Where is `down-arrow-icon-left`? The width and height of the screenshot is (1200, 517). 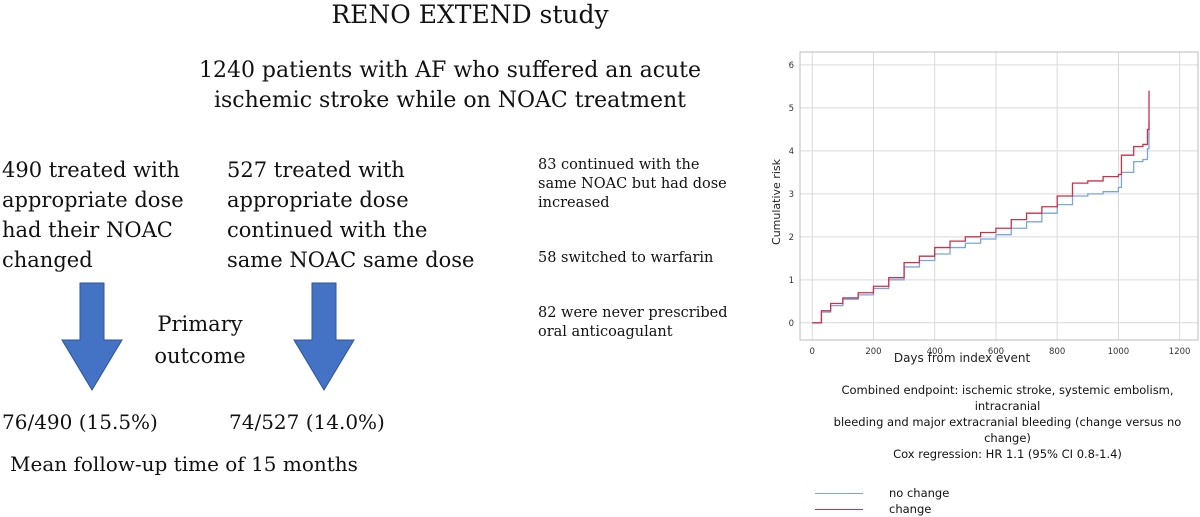
down-arrow-icon-left is located at coordinates (92, 336).